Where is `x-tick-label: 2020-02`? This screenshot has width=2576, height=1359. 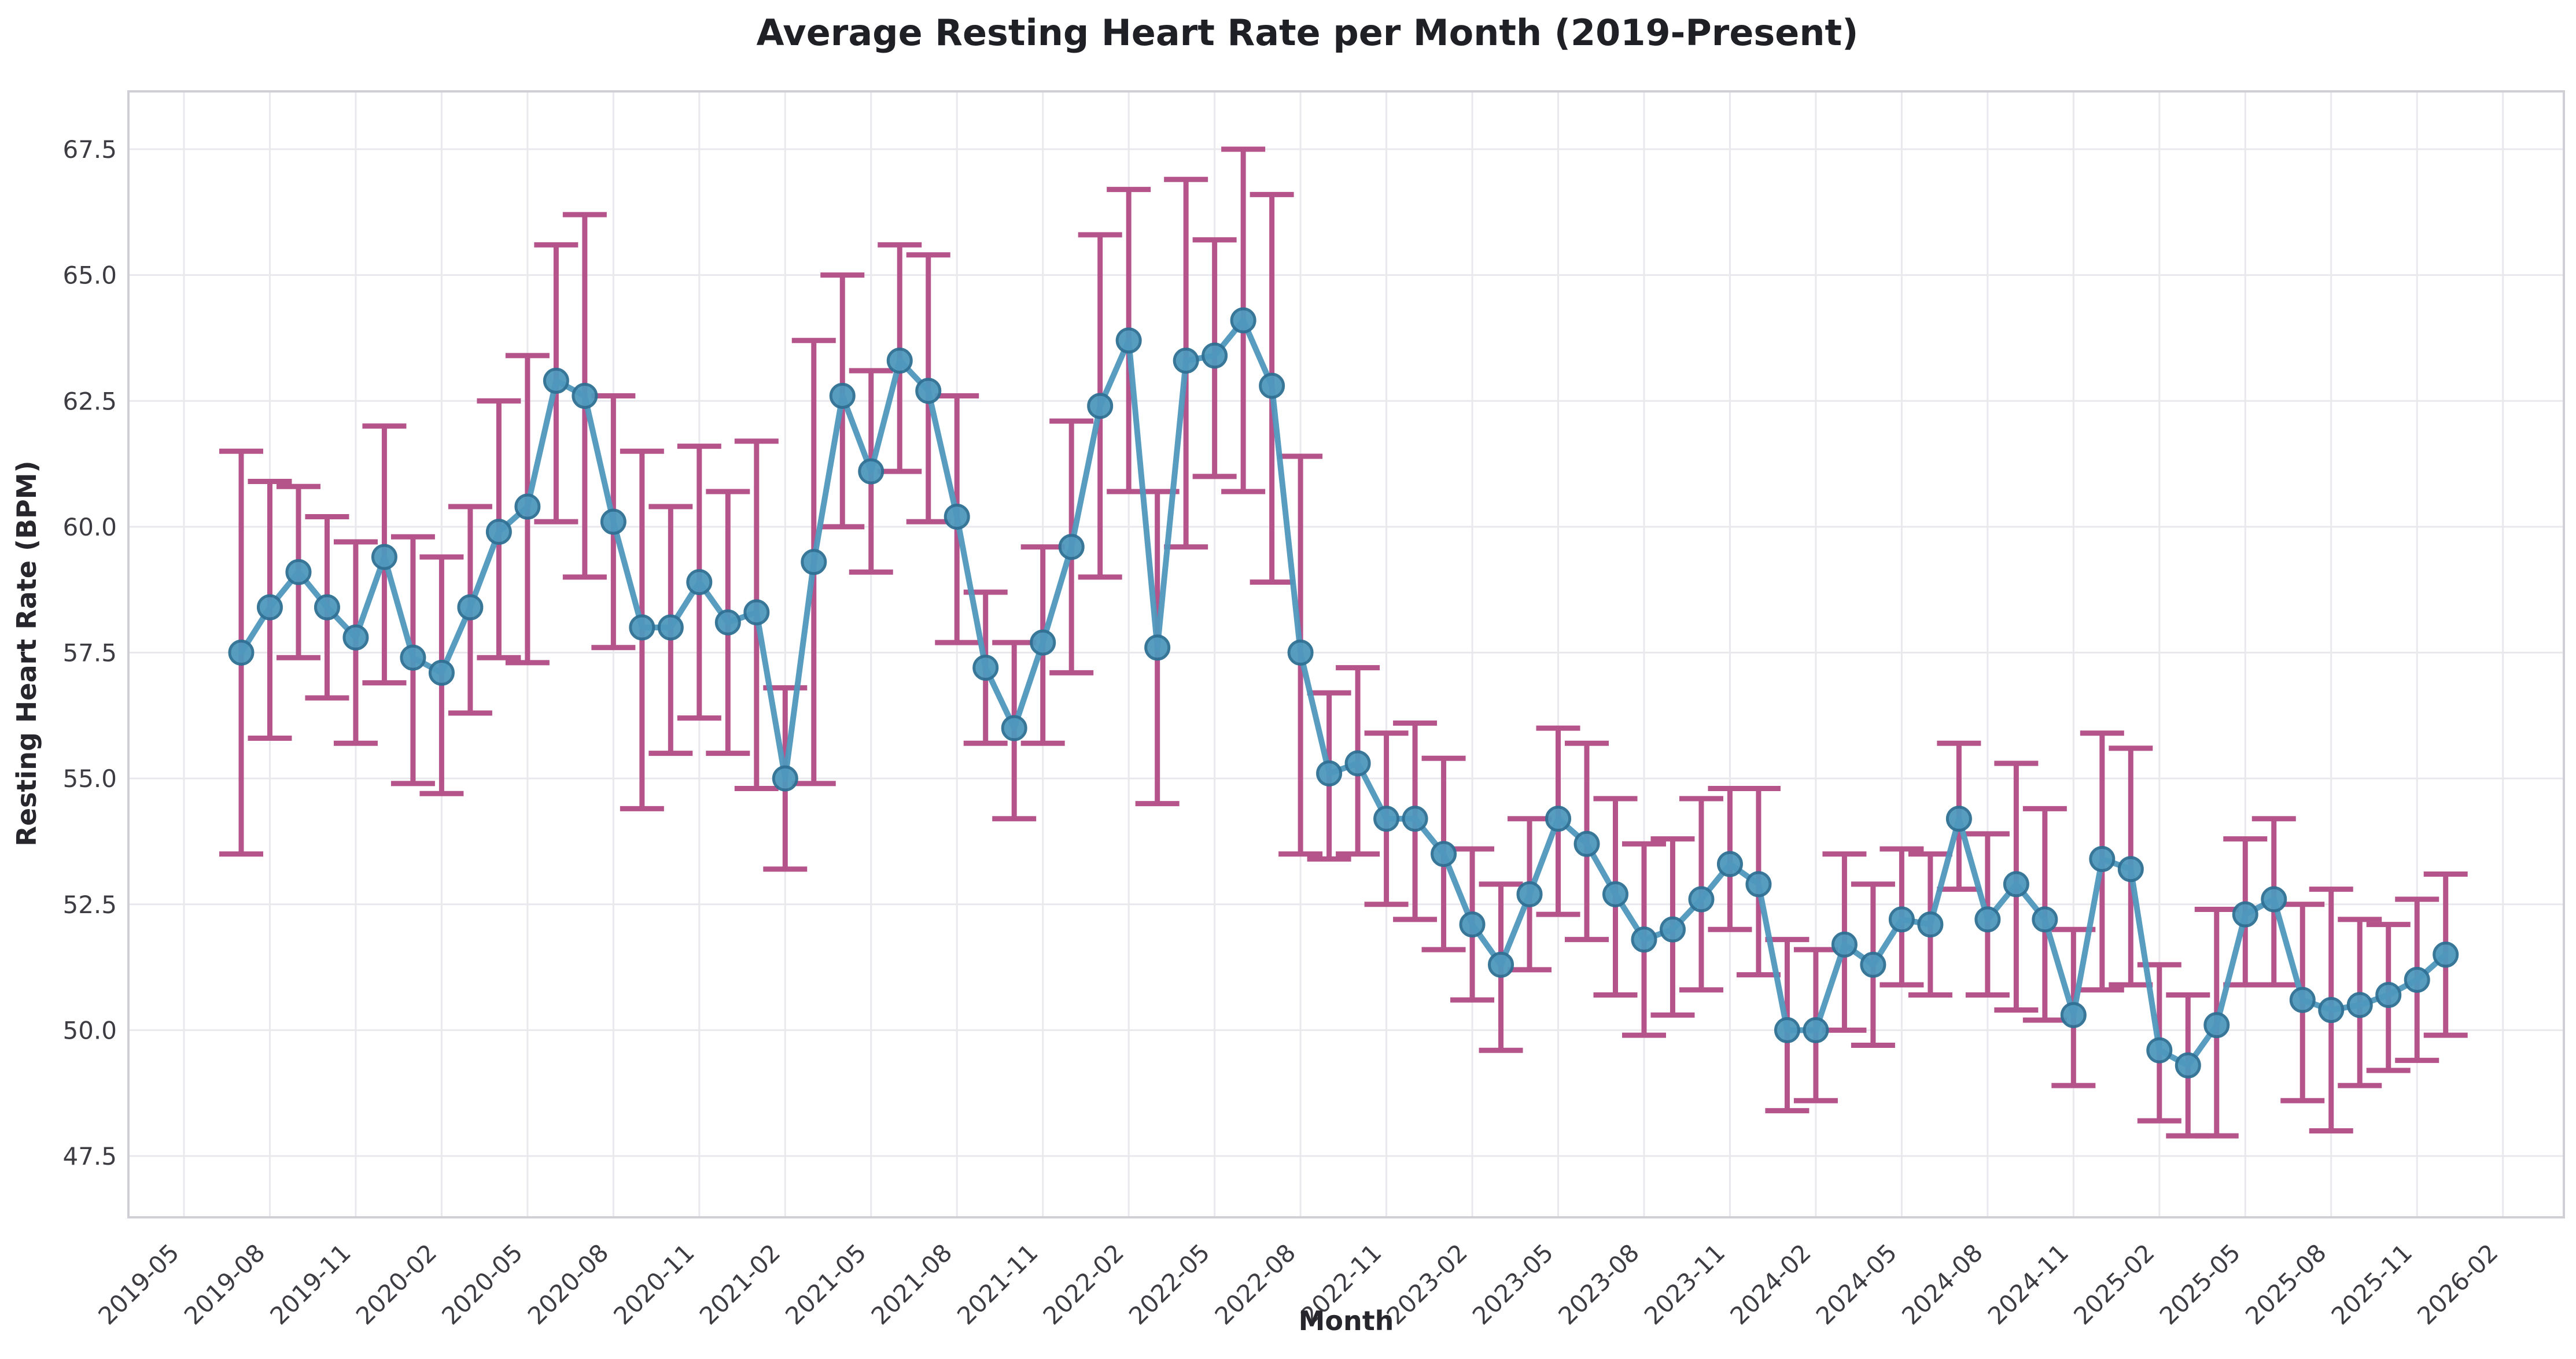 x-tick-label: 2020-02 is located at coordinates (397, 1284).